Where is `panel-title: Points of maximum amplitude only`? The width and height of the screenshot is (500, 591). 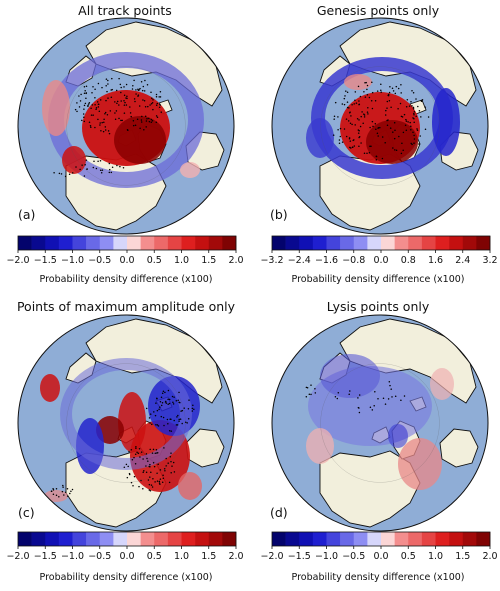 panel-title: Points of maximum amplitude only is located at coordinates (126, 306).